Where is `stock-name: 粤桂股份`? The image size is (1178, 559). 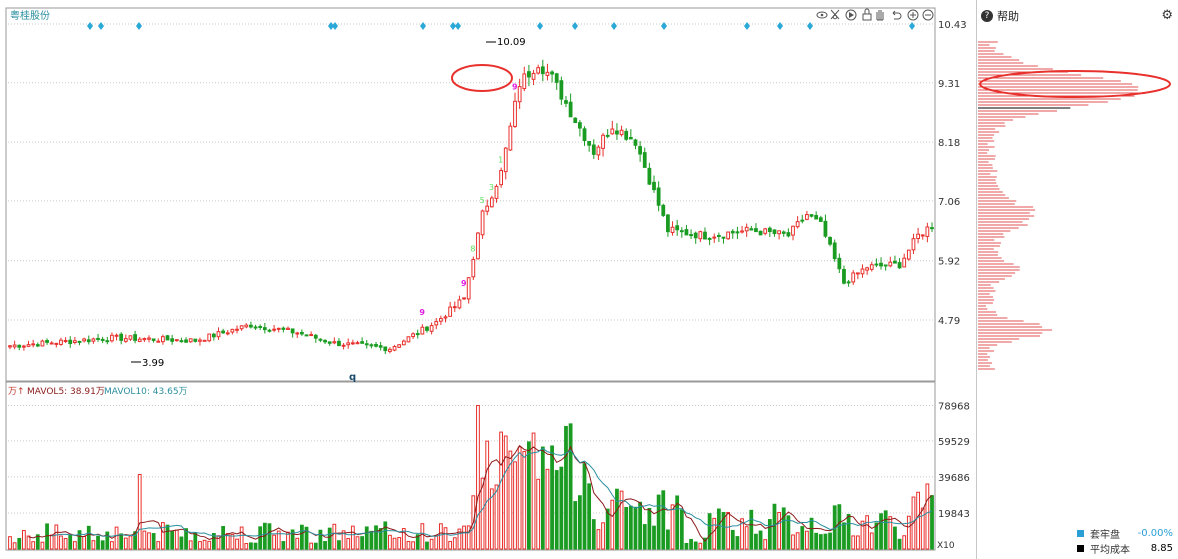
stock-name: 粤桂股份 is located at coordinates (30, 15).